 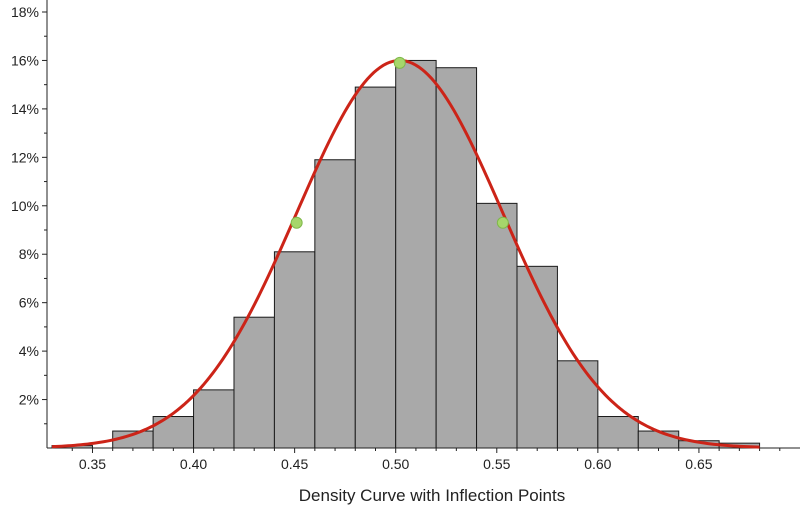 I want to click on x-axis-label: Density Curve with Inflection Points, so click(x=432, y=495).